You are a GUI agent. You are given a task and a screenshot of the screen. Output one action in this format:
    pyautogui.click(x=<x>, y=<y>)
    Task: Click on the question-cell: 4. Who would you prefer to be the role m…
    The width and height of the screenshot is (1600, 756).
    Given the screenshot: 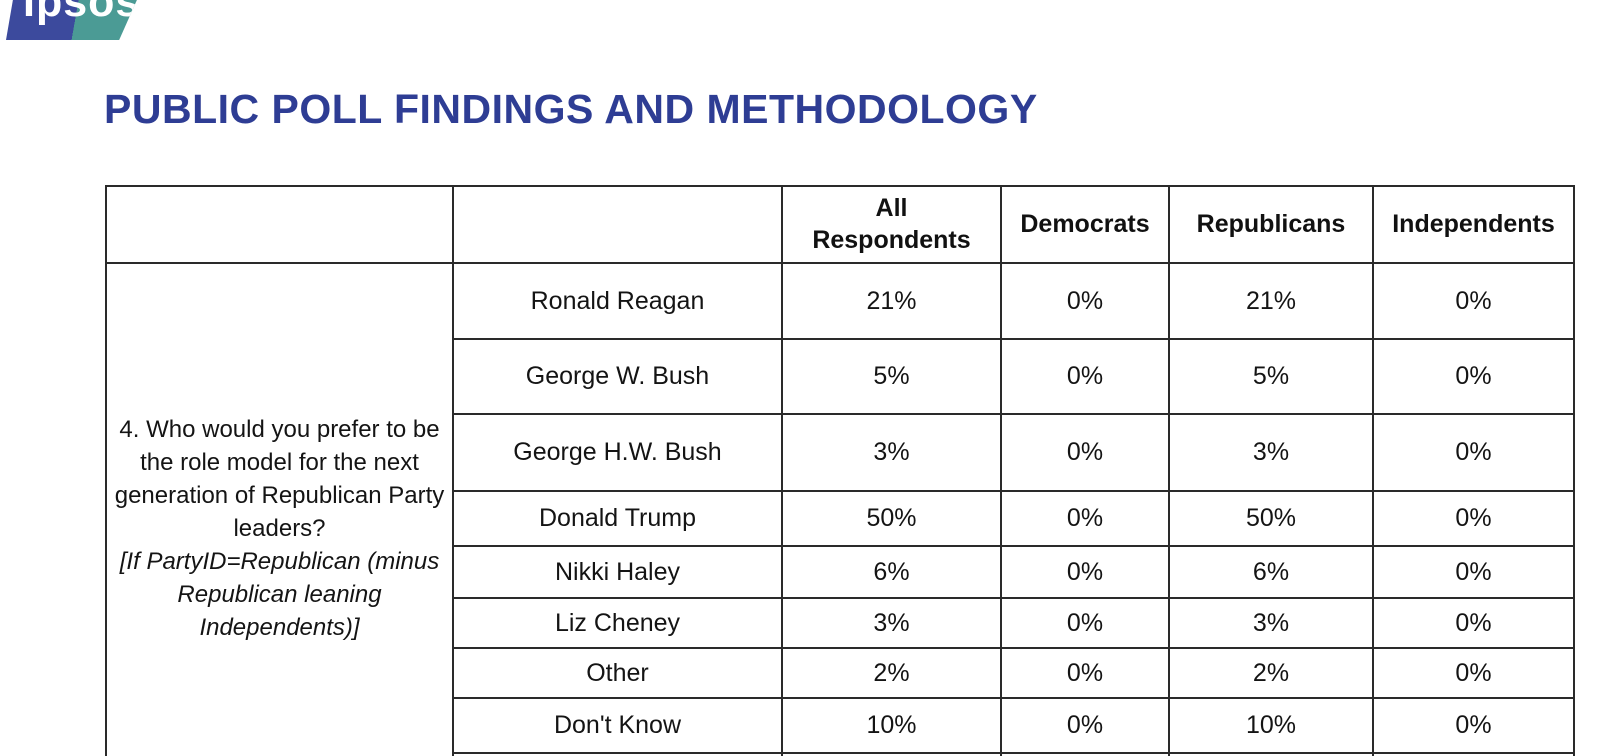 What is the action you would take?
    pyautogui.click(x=279, y=509)
    